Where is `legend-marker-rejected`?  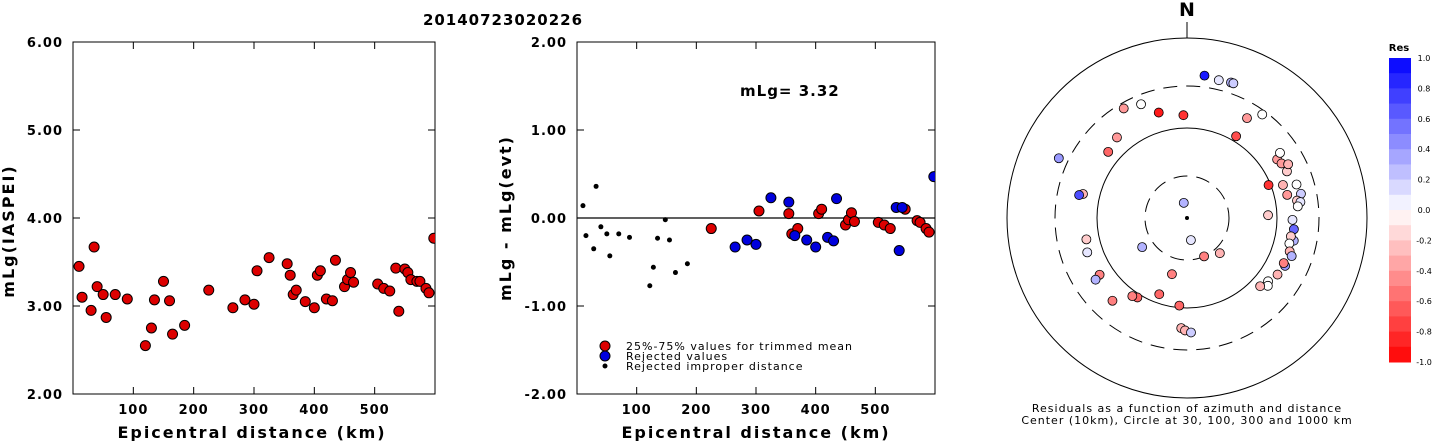
legend-marker-rejected is located at coordinates (605, 356).